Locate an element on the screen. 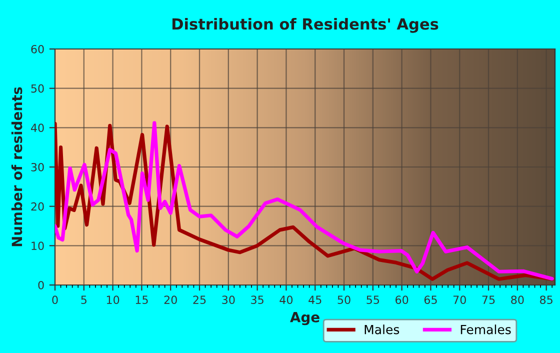 The height and width of the screenshot is (353, 560). y-tick-label: 20 is located at coordinates (37, 206).